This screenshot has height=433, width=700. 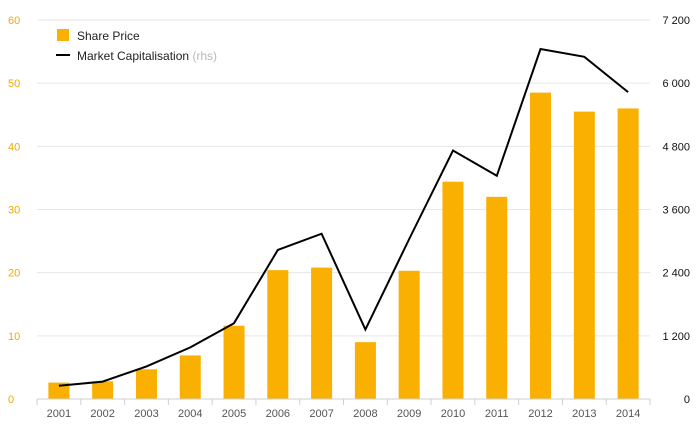 What do you see at coordinates (278, 414) in the screenshot?
I see `x-tick-label: 2006` at bounding box center [278, 414].